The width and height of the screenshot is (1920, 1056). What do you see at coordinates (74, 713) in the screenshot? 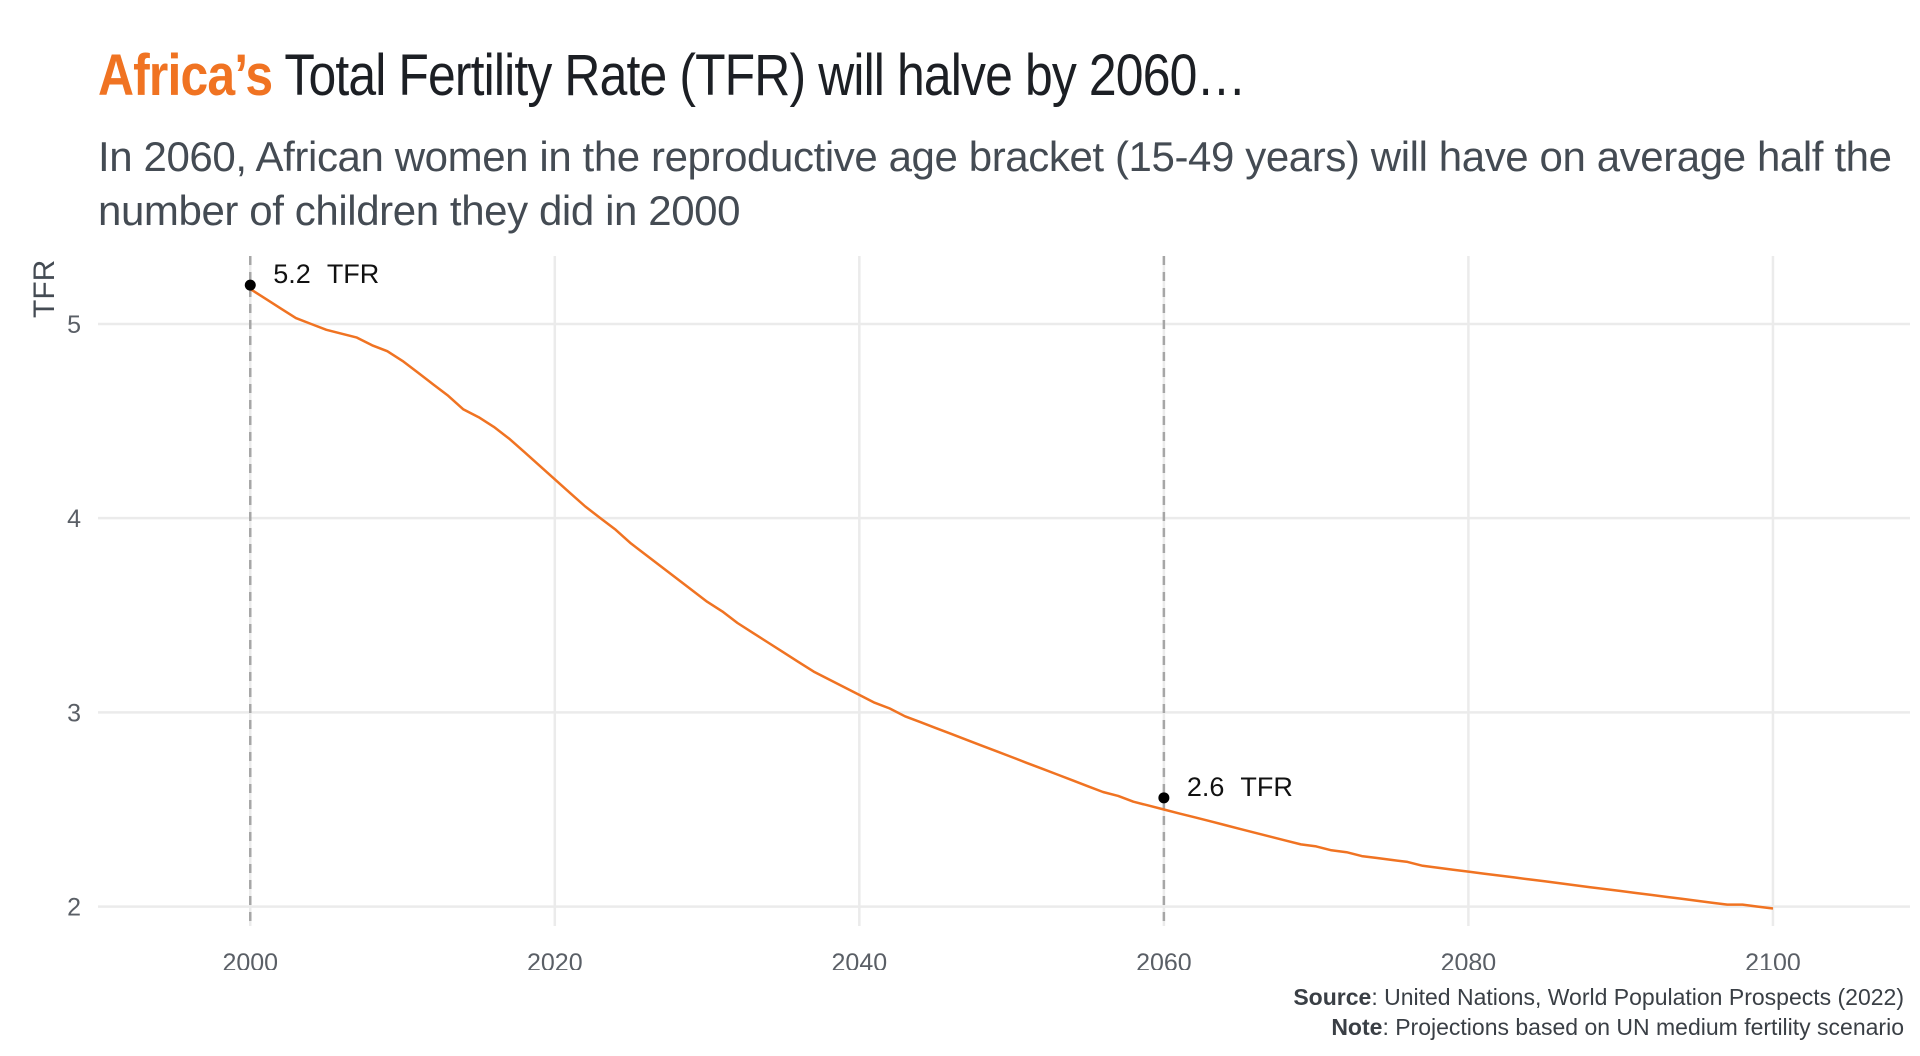
I see `y-tick-label: 3` at bounding box center [74, 713].